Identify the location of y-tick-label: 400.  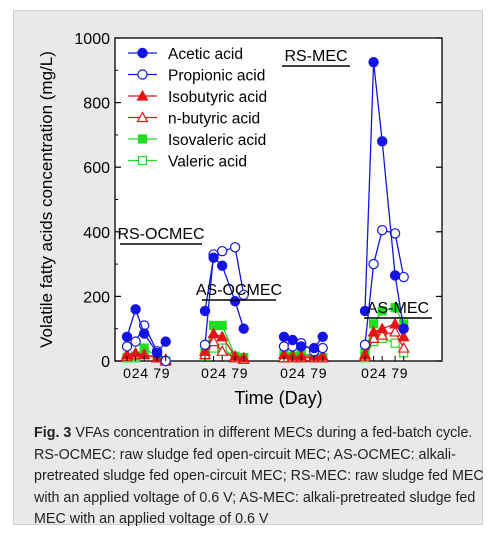
(96, 233).